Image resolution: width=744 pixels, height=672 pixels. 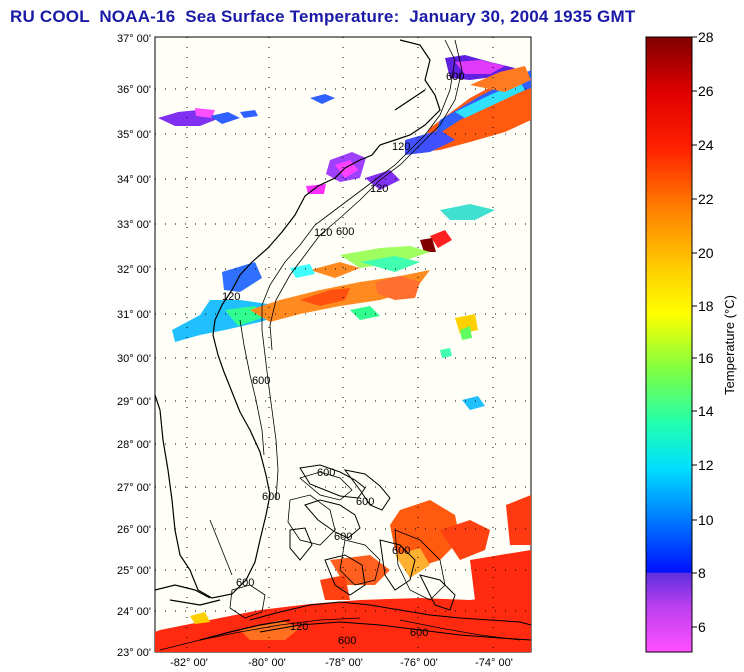 I want to click on lat-label: 32° 00', so click(x=134, y=270).